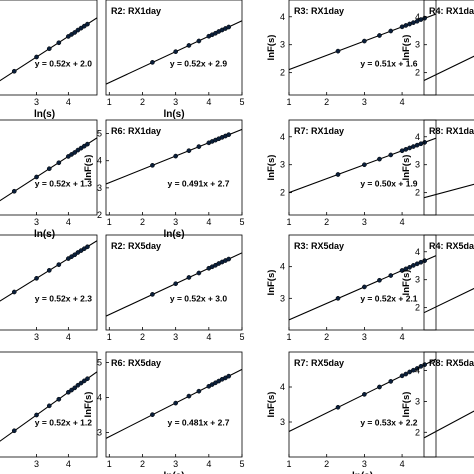 The image size is (474, 474). I want to click on panel-11: 1 2 3 4 3 4 R3: RX5day y = 0.52x + 2.1 InF(s), so click(351, 288).